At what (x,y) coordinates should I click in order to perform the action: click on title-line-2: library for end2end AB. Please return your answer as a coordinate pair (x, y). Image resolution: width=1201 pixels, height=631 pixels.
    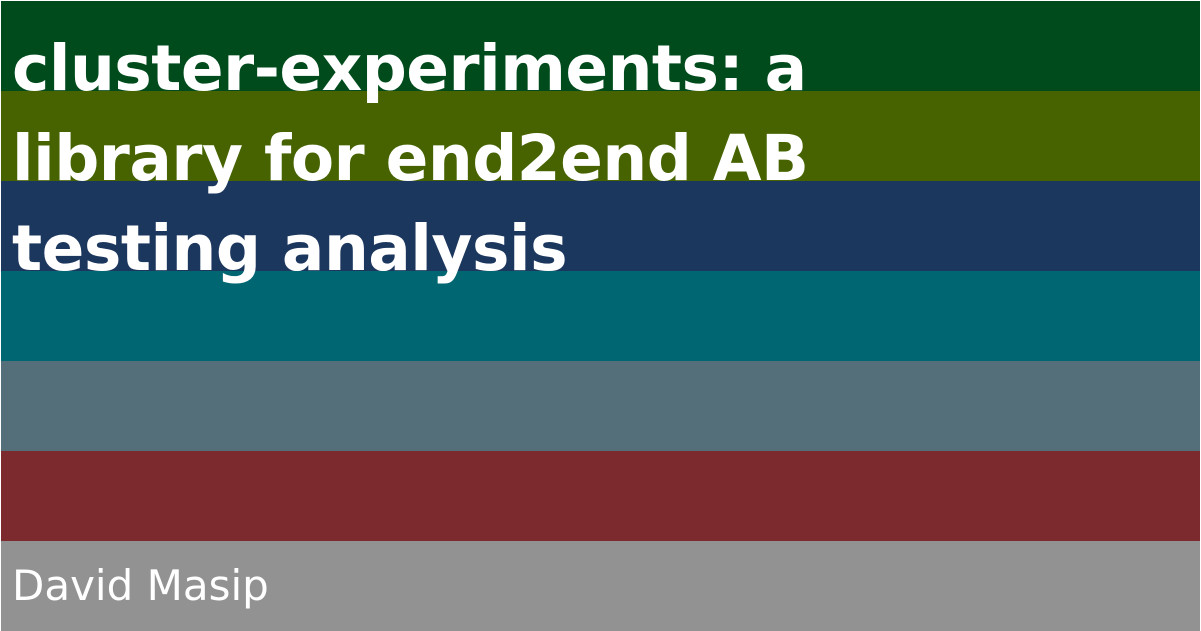
    Looking at the image, I should click on (410, 158).